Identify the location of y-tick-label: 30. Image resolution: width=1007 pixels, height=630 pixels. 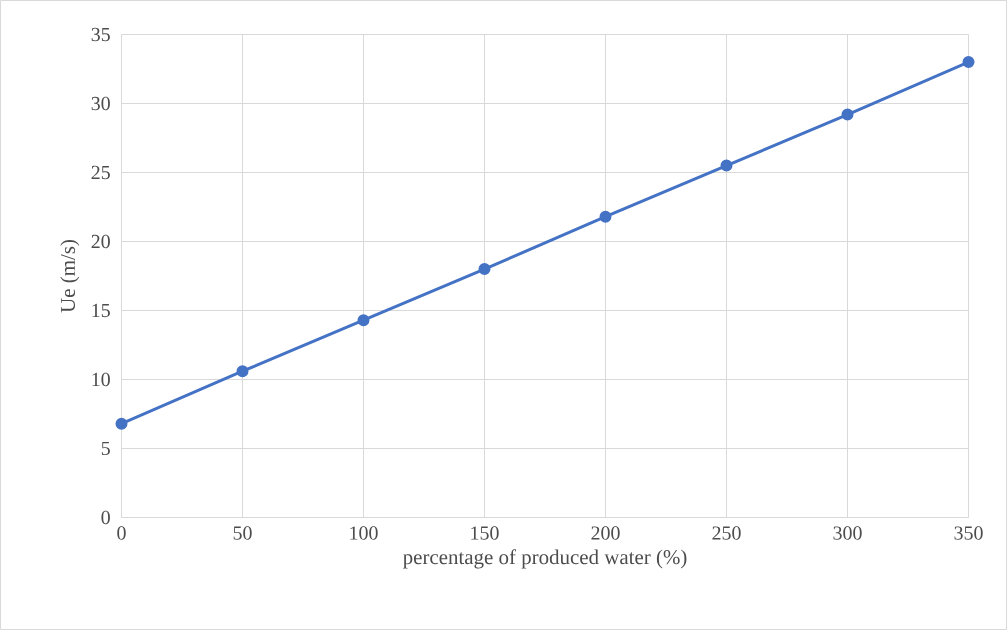
(100, 103).